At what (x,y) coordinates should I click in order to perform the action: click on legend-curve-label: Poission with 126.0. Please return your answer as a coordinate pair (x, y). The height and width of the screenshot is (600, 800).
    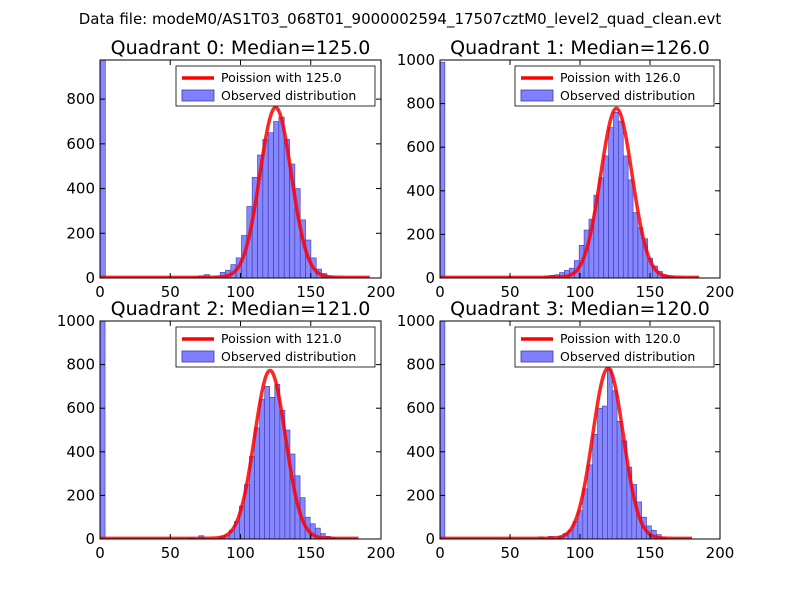
    Looking at the image, I should click on (620, 77).